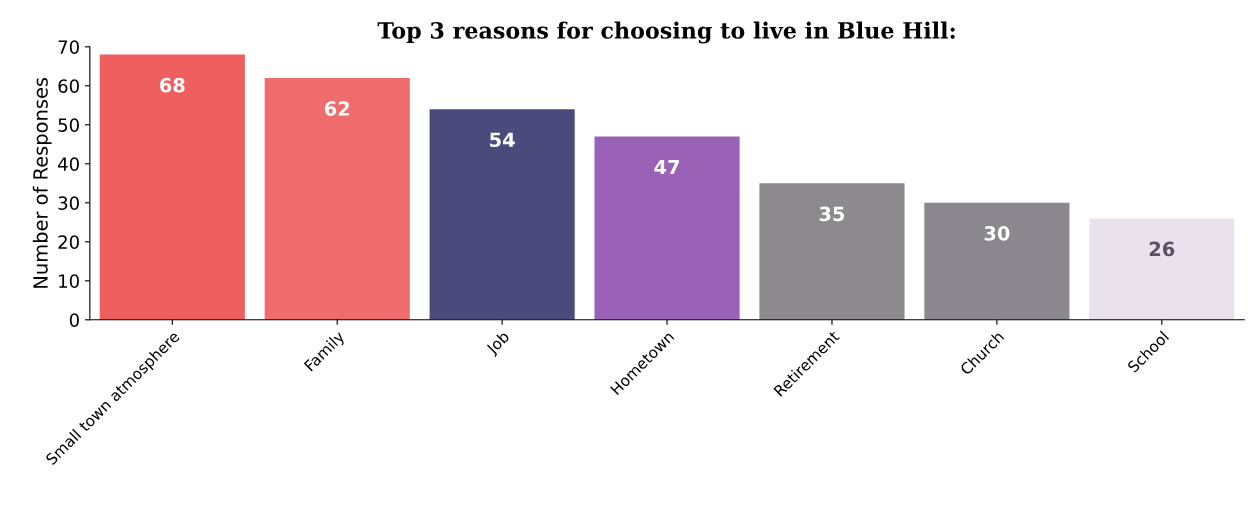 Image resolution: width=1248 pixels, height=520 pixels. What do you see at coordinates (68, 203) in the screenshot?
I see `y-tick-label: 30` at bounding box center [68, 203].